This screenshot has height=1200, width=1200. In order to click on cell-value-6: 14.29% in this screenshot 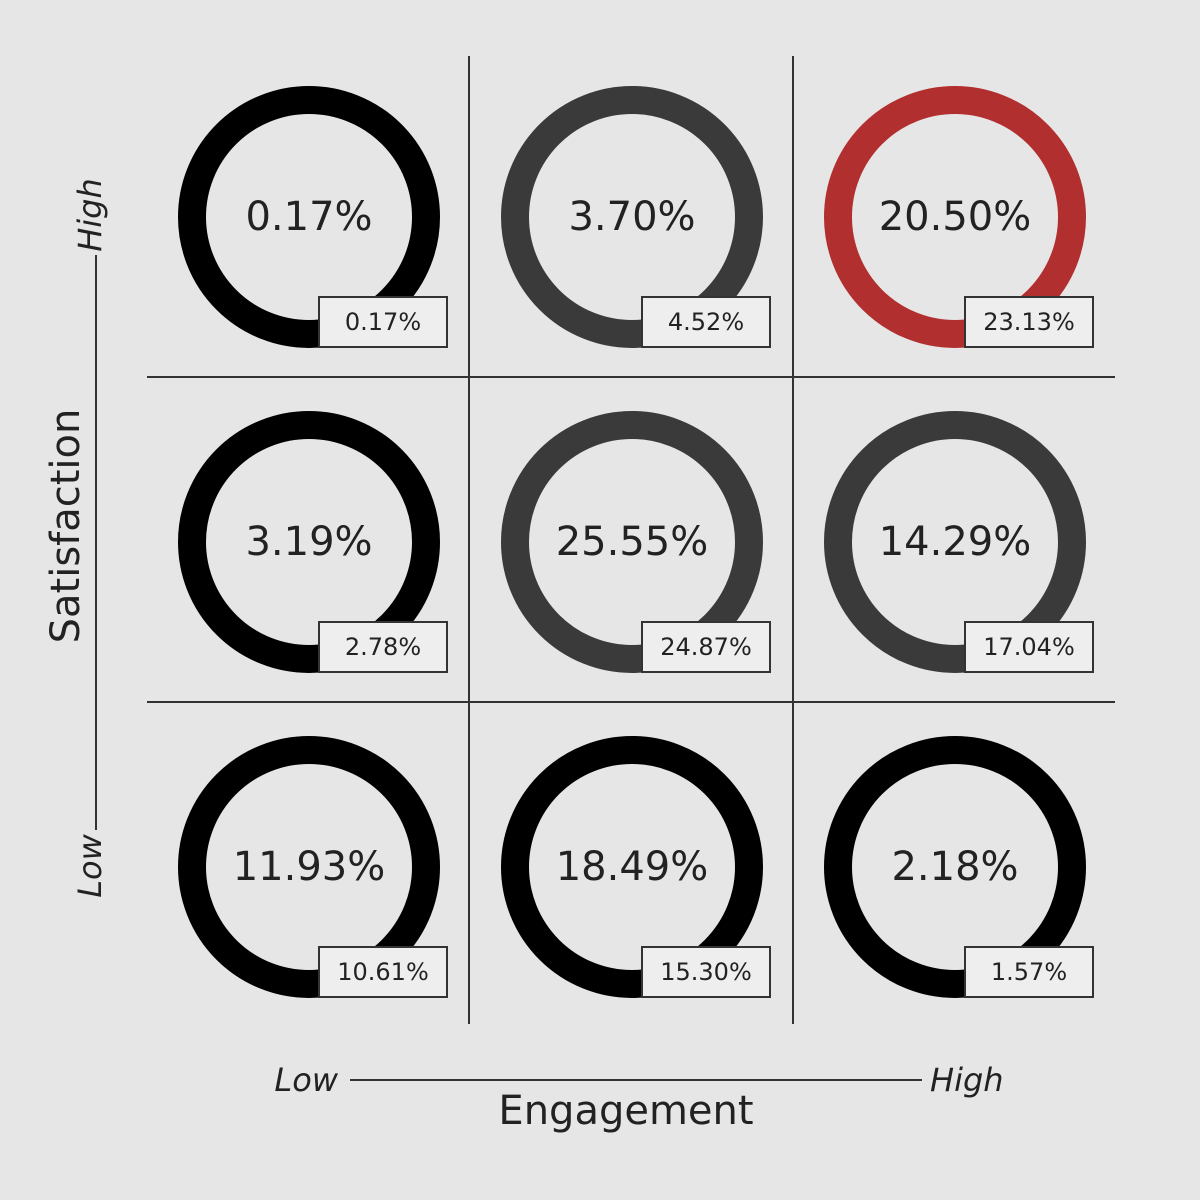, I will do `click(955, 542)`.